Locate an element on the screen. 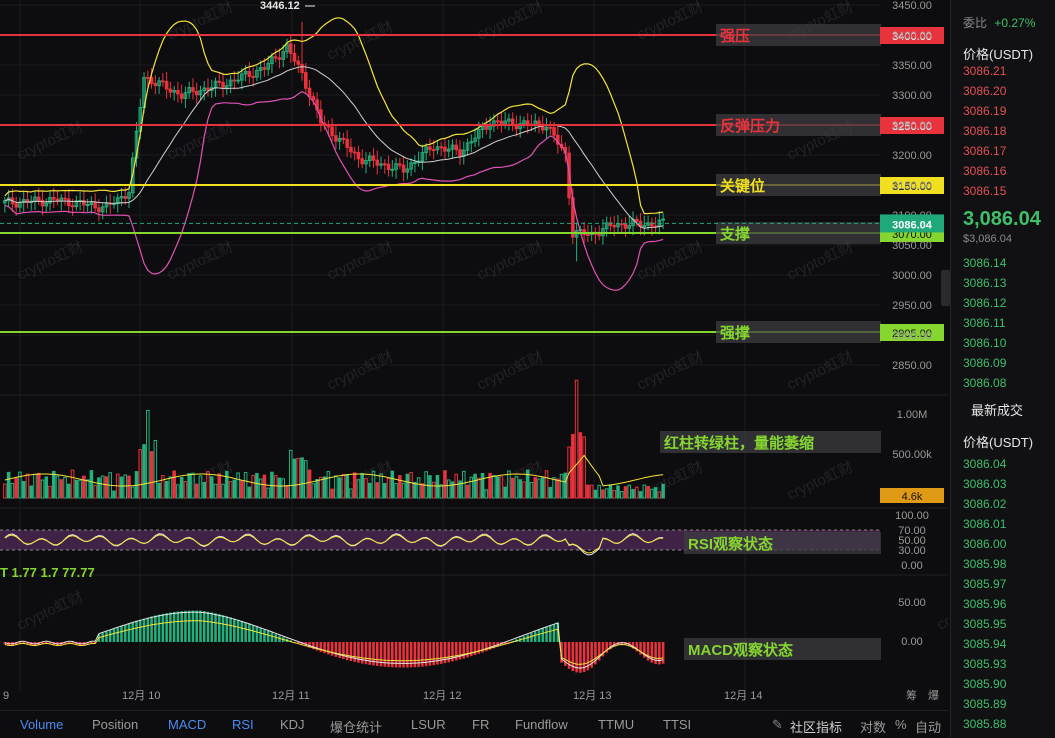  tab-ttsi: TTSI is located at coordinates (677, 724).